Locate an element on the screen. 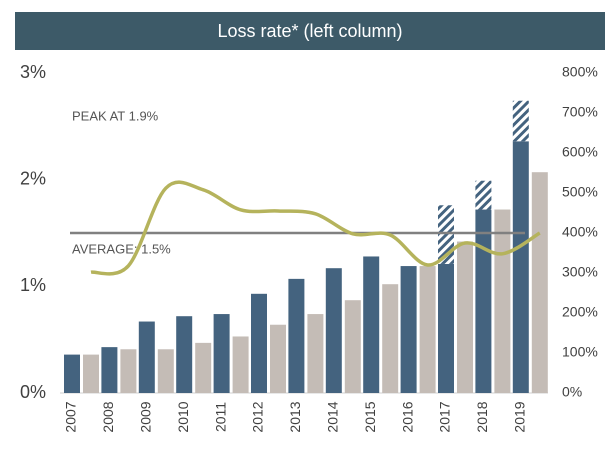  y-tick-label: 3% is located at coordinates (33, 72).